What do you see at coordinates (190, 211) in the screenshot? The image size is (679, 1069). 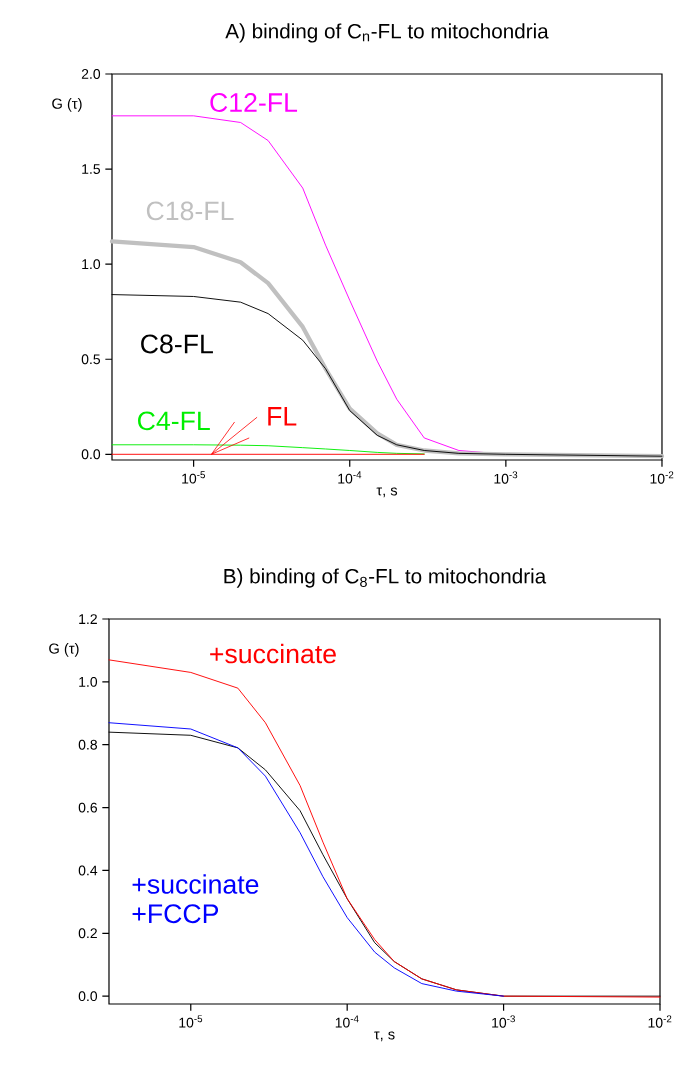 I see `series-label: C18-FL` at bounding box center [190, 211].